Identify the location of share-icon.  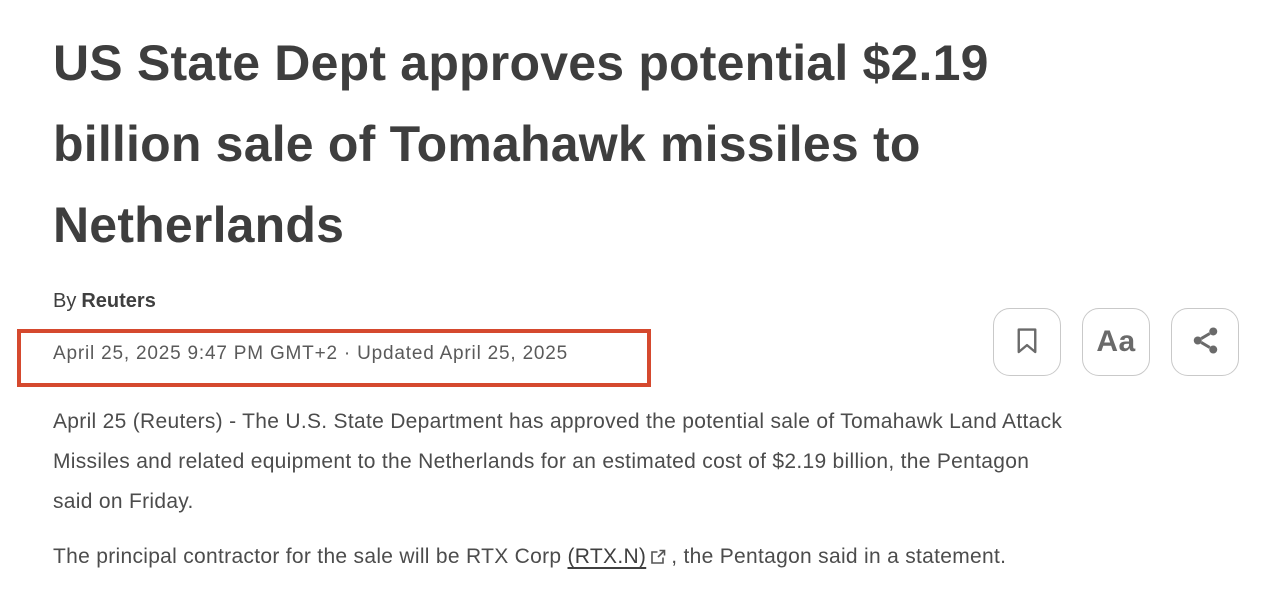
(1205, 342).